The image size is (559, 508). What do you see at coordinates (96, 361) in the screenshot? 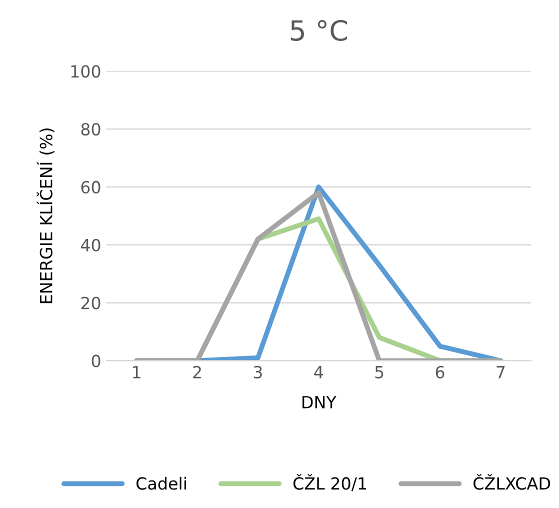
I see `y-tick-label: 0` at bounding box center [96, 361].